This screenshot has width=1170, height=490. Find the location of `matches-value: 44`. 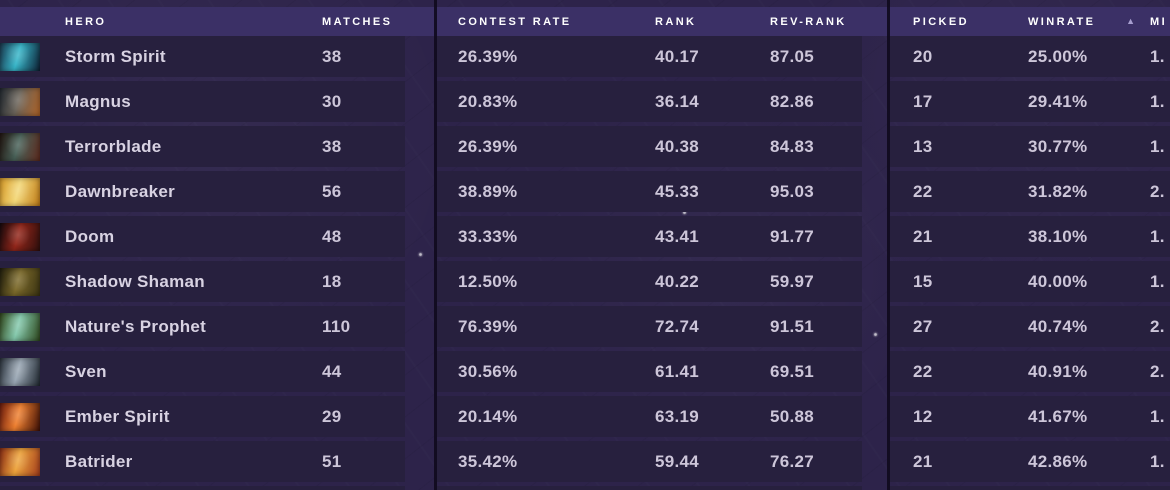

matches-value: 44 is located at coordinates (332, 371).